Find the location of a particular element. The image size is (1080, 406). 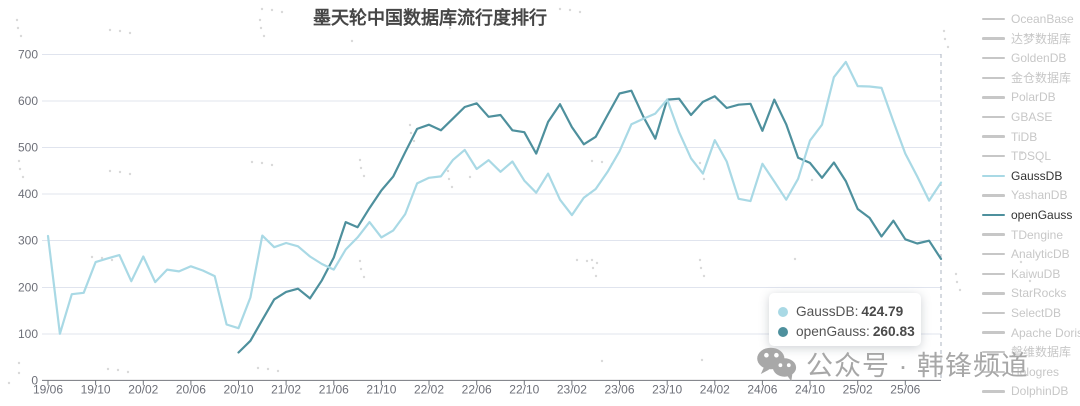

svg-text: 23/06 is located at coordinates (619, 390).